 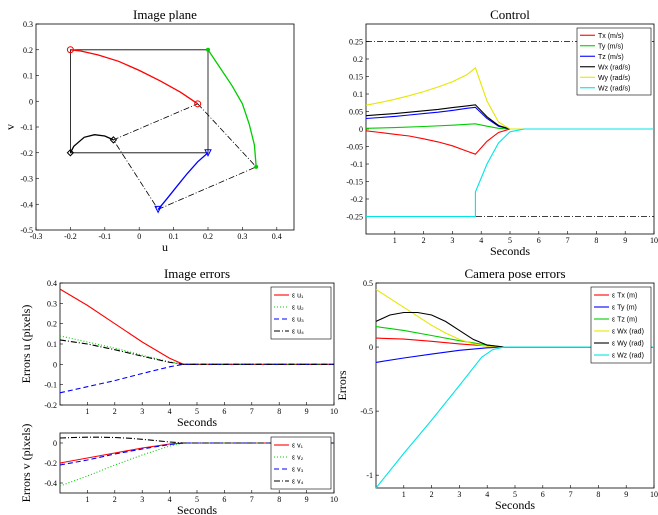 What do you see at coordinates (36, 236) in the screenshot?
I see `x-tick-label: -0.3` at bounding box center [36, 236].